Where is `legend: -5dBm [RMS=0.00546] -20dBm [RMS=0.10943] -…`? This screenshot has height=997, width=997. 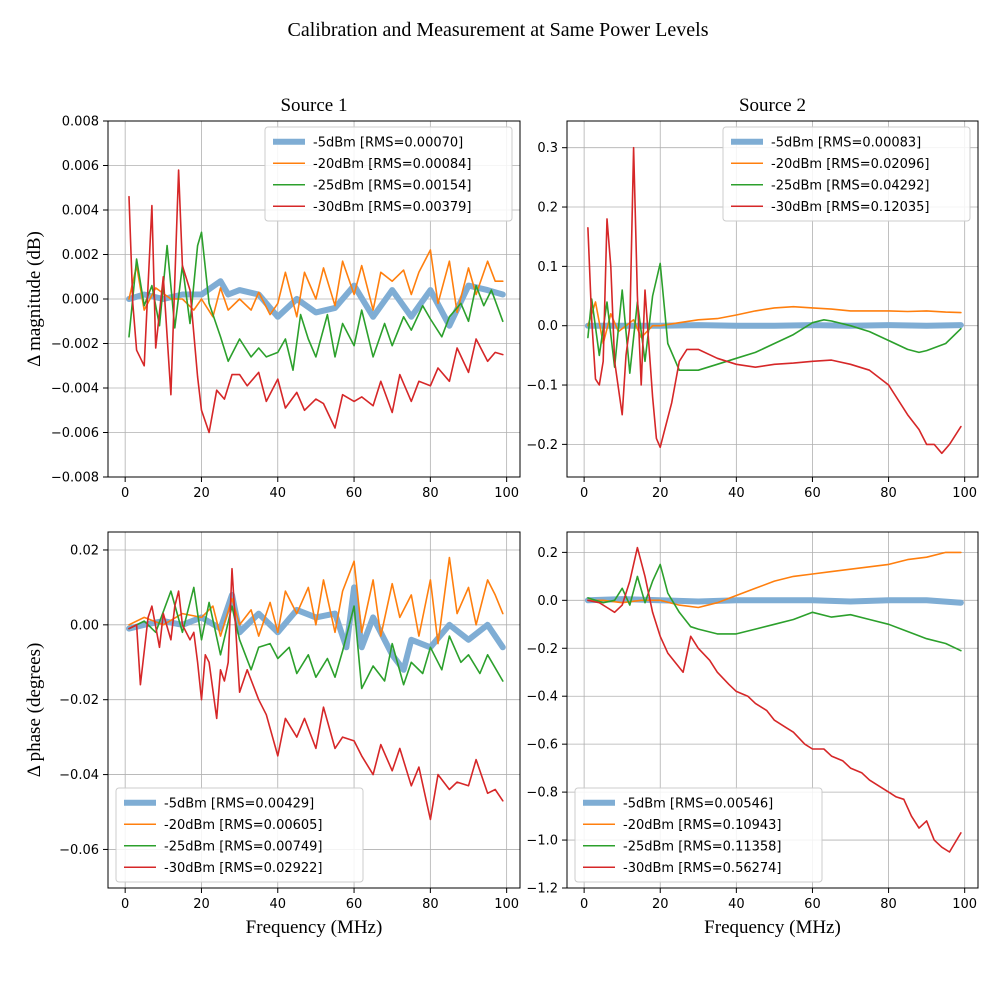
legend: -5dBm [RMS=0.00546] -20dBm [RMS=0.10943] -… is located at coordinates (698, 835).